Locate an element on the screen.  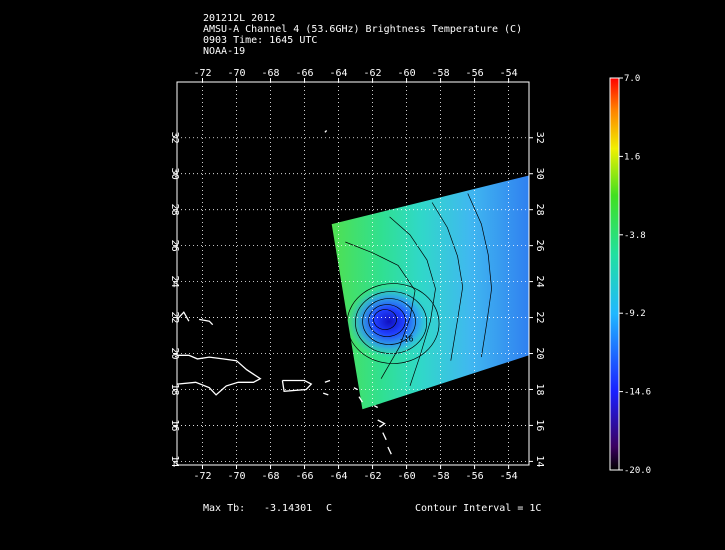
lat-tick-label-right: 22 is located at coordinates (539, 318).